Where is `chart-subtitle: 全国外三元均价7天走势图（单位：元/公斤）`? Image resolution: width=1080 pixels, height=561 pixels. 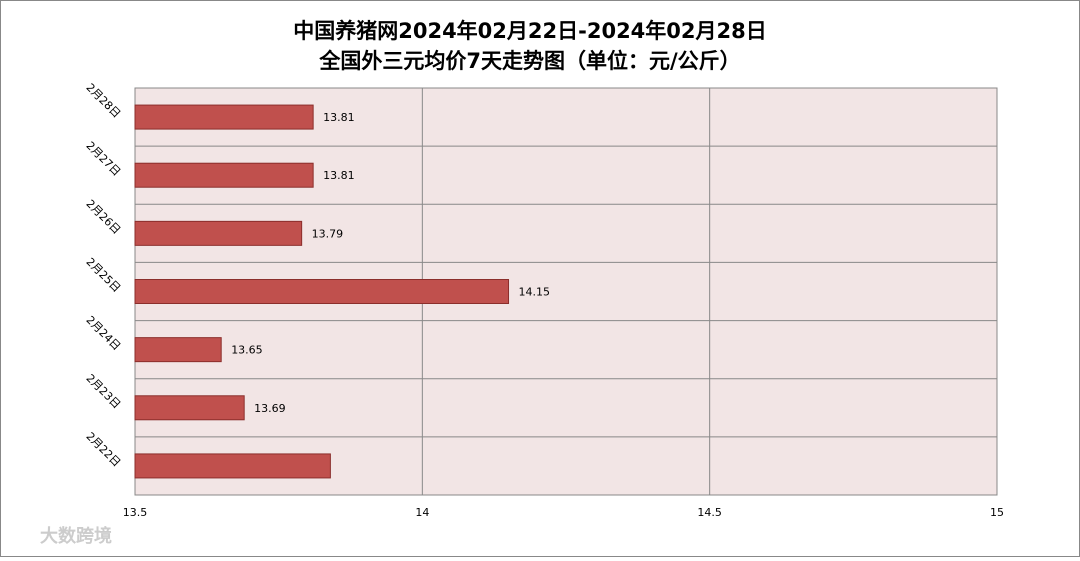
chart-subtitle: 全国外三元均价7天走势图（单位：元/公斤） is located at coordinates (529, 61).